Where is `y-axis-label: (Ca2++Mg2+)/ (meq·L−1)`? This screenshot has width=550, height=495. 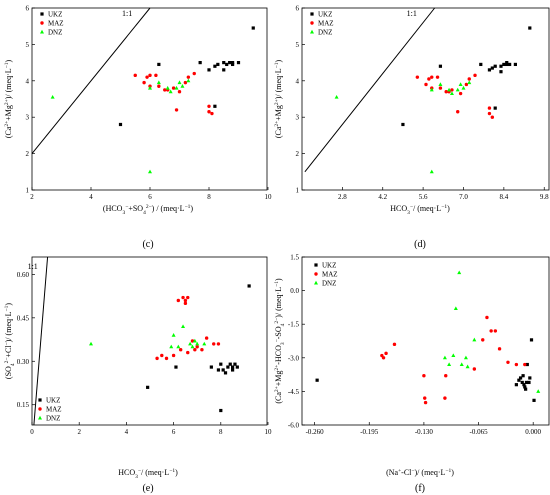 y-axis-label: (Ca2++Mg2+)/ (meq·L−1) is located at coordinates (278, 99).